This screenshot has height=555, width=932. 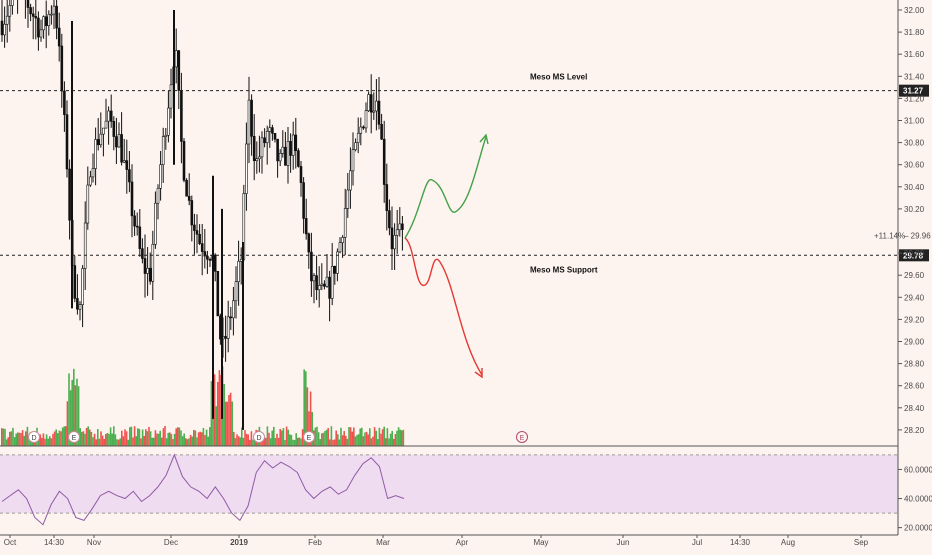 I want to click on bullish-projection, so click(x=445, y=187).